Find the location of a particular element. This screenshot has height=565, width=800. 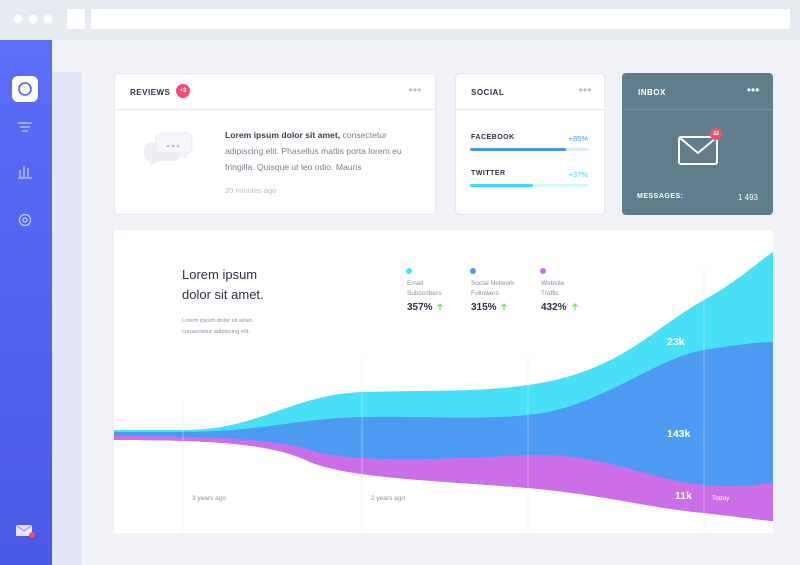

card-title: REVIEWS is located at coordinates (150, 92).